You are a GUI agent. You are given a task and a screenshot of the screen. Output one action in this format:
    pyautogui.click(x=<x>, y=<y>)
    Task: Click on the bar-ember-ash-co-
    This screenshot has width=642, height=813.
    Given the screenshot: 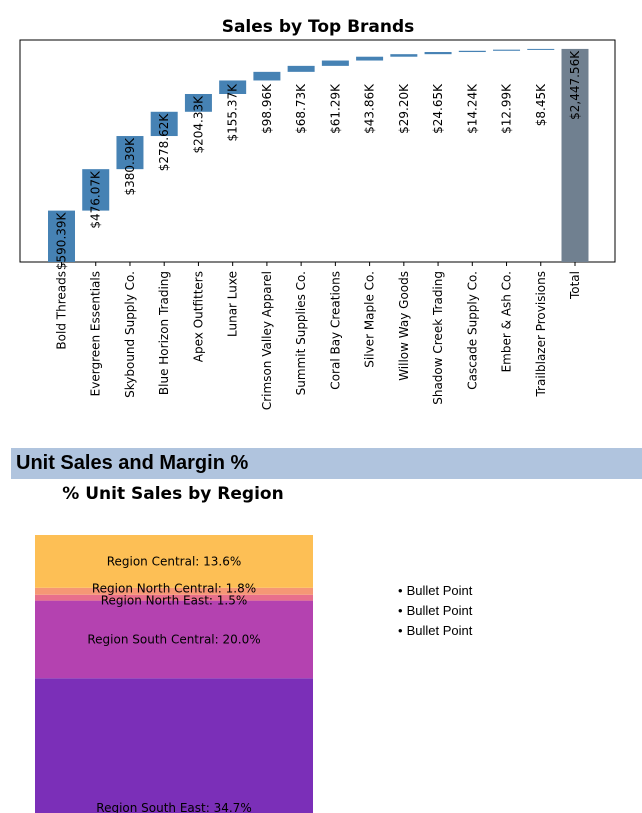 What is the action you would take?
    pyautogui.click(x=507, y=50)
    